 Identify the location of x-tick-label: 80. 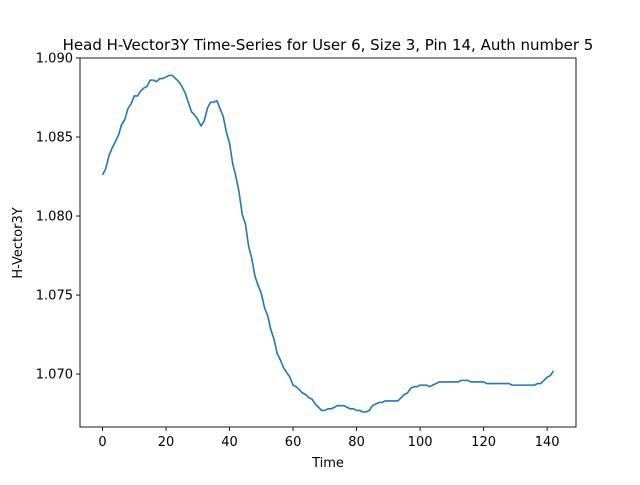
(356, 442).